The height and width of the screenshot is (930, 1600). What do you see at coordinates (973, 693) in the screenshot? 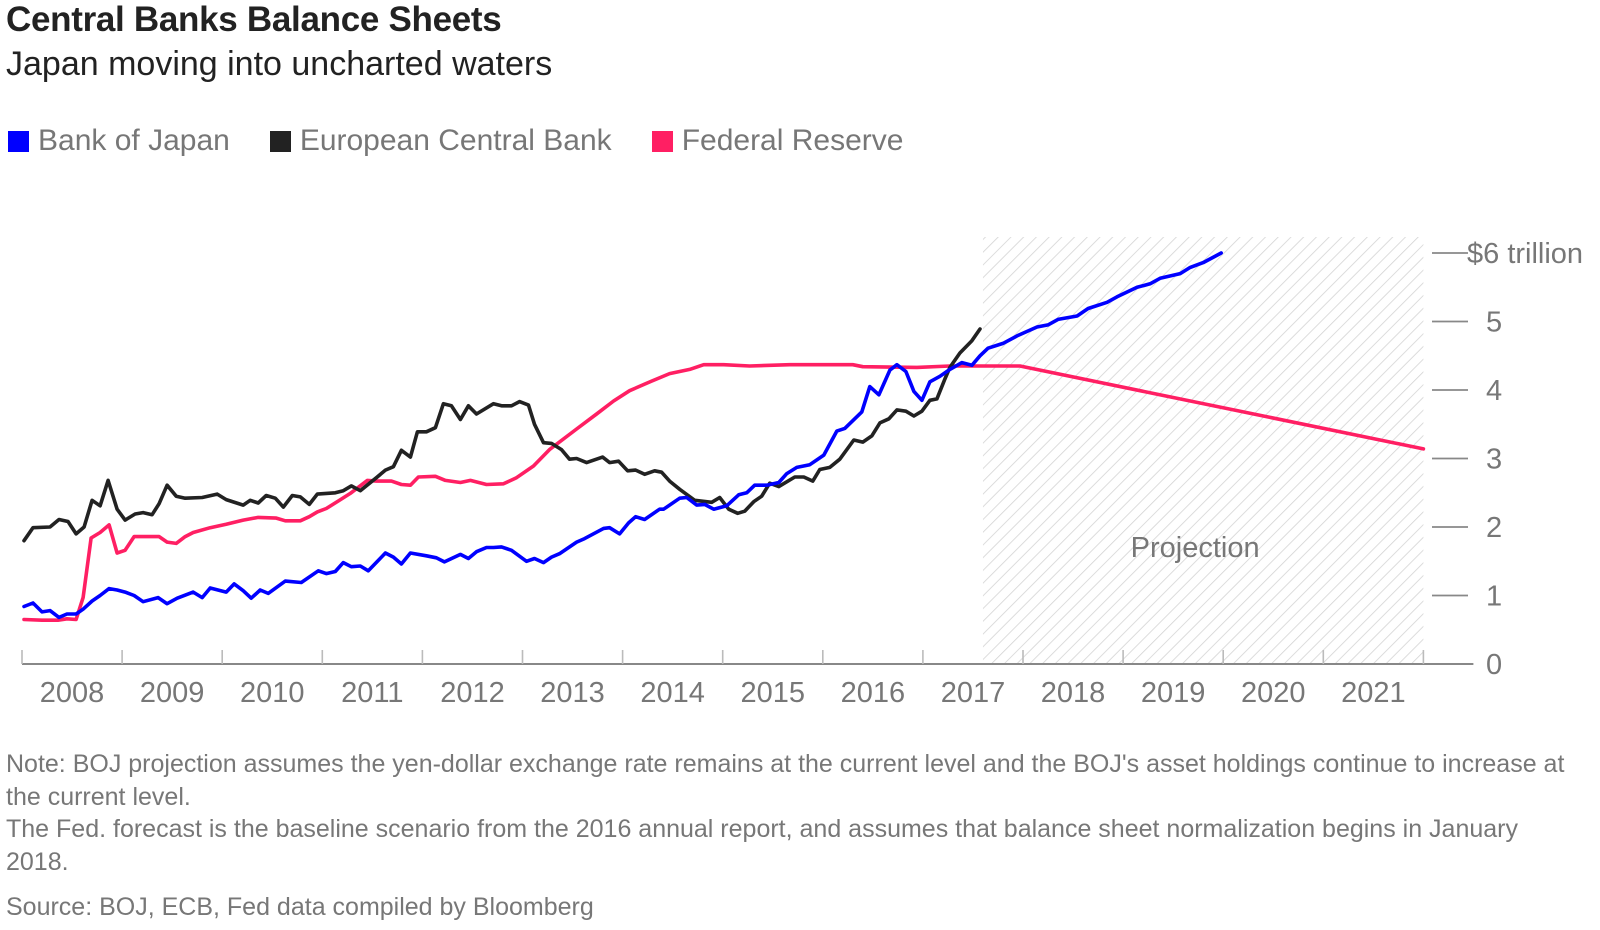
I see `x-tick-label: 2017` at bounding box center [973, 693].